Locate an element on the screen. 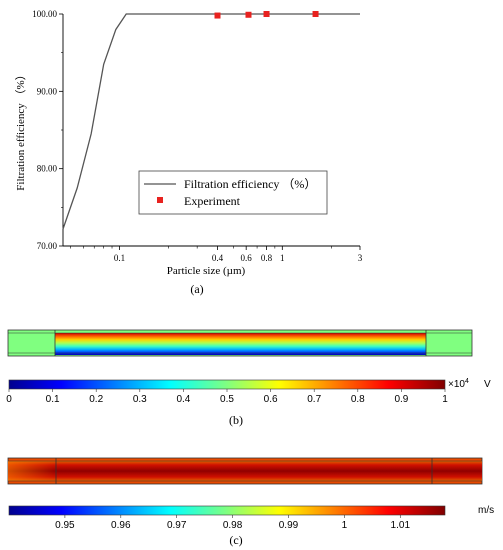 The height and width of the screenshot is (550, 503). colorbar-b-ticks: 0 0.1 0.2 0.3 0.4 0.5 0.6 0.7 0.8 0.9 1 is located at coordinates (227, 397).